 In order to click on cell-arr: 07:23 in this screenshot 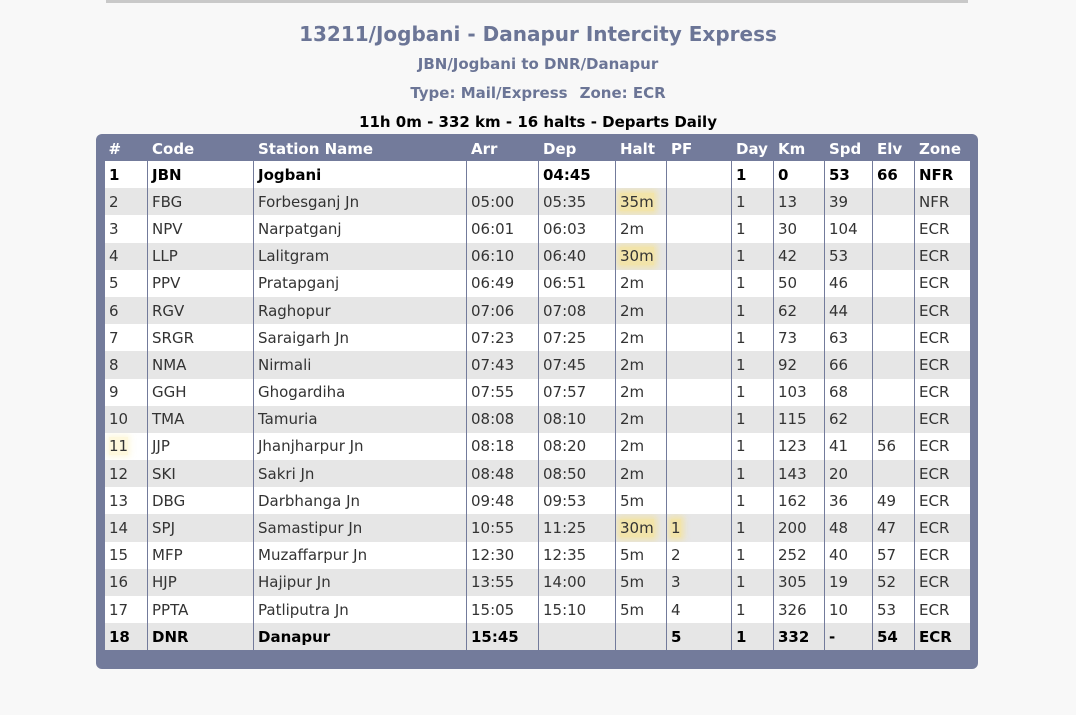, I will do `click(502, 338)`.